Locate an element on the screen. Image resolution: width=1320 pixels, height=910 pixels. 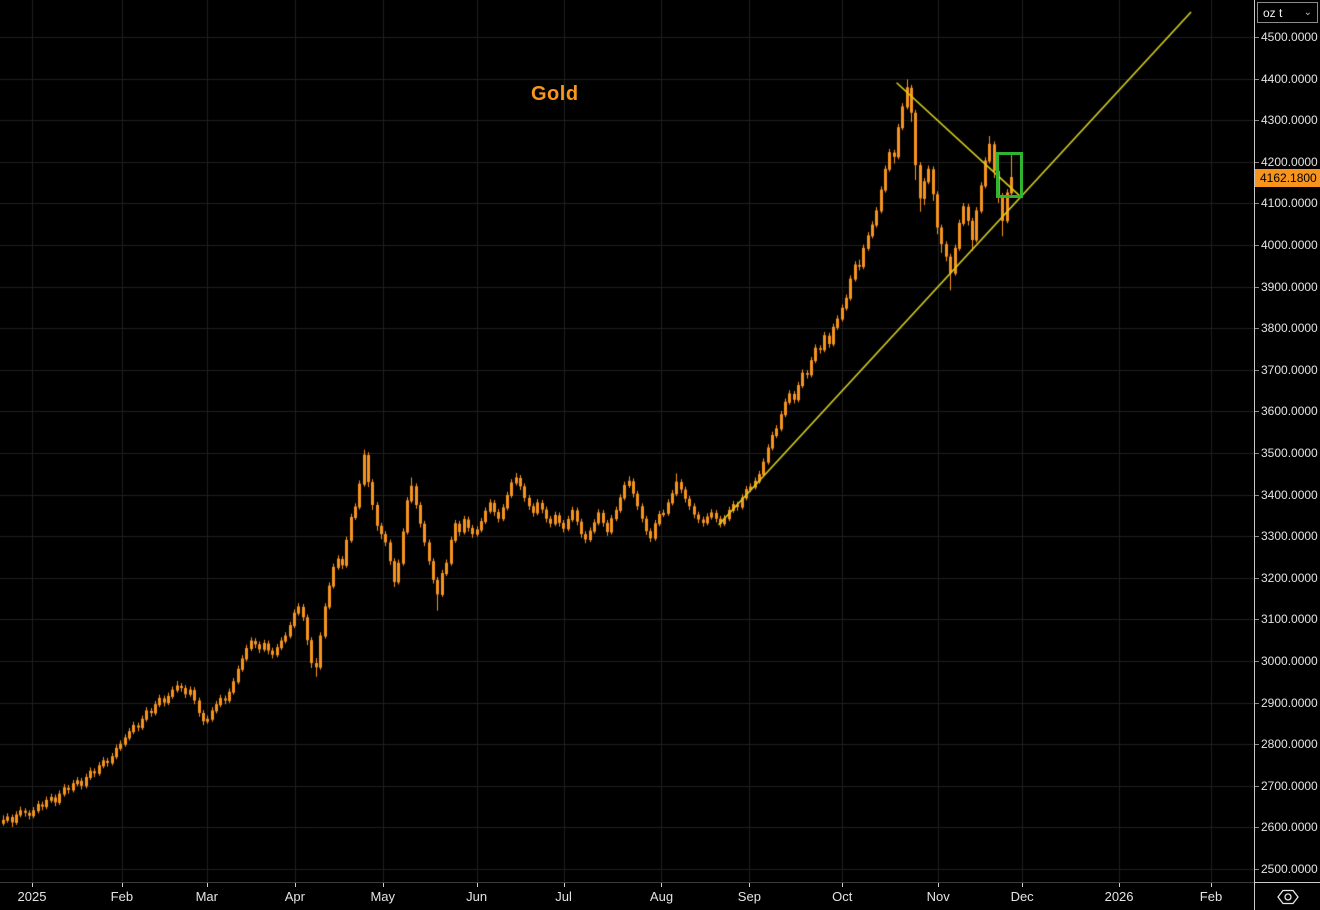
time-axis-label: Jul is located at coordinates (563, 896).